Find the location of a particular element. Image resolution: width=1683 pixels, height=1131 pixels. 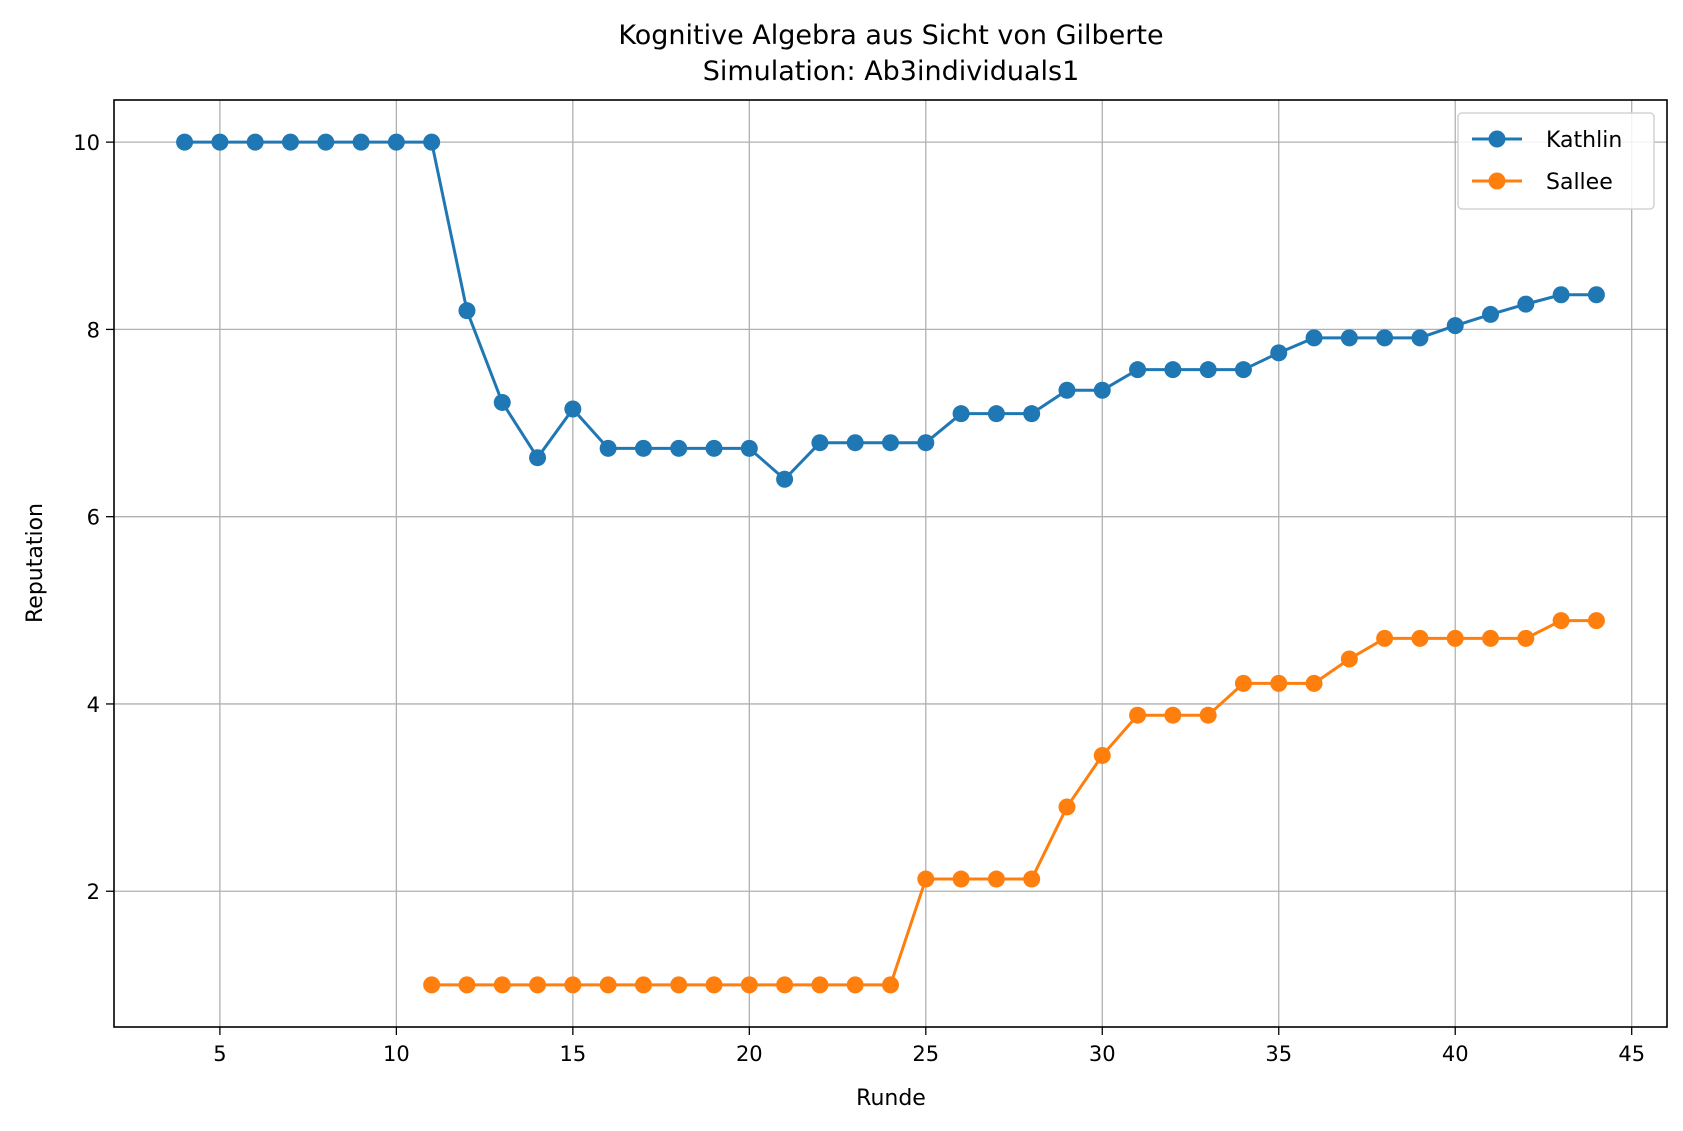

legend-box is located at coordinates (1556, 161).